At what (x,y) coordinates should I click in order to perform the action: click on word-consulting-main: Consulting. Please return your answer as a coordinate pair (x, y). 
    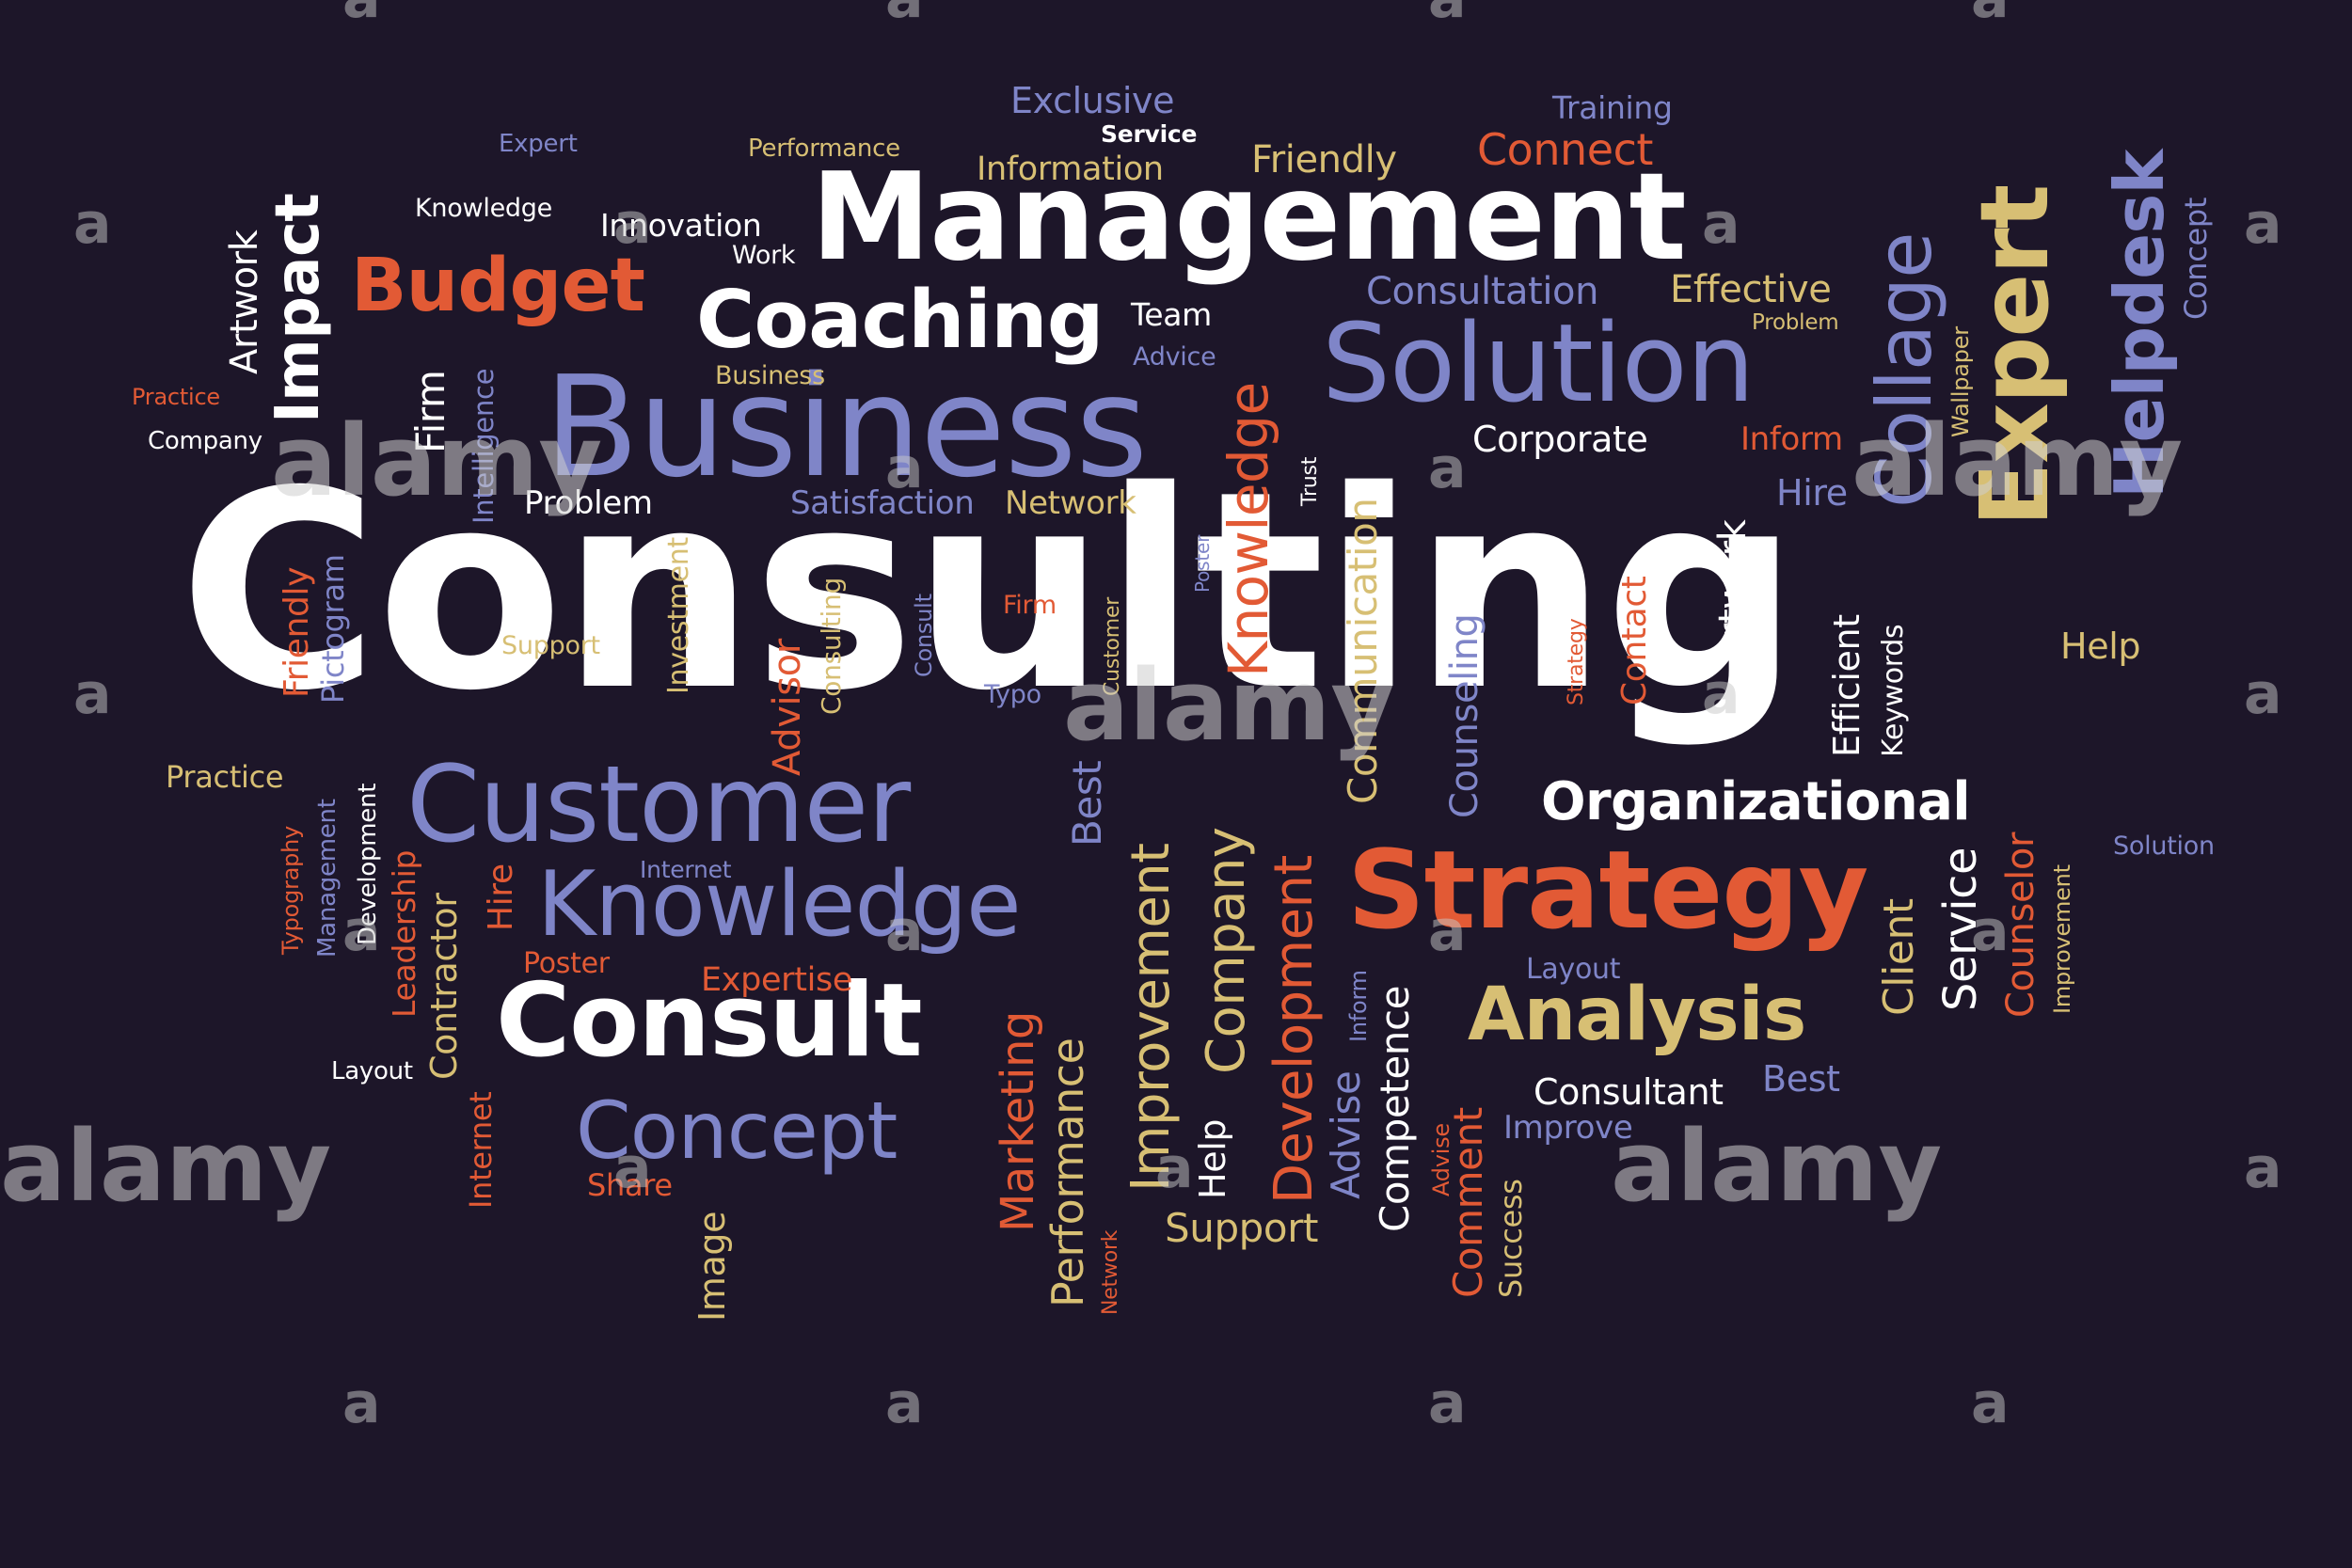
    Looking at the image, I should click on (989, 593).